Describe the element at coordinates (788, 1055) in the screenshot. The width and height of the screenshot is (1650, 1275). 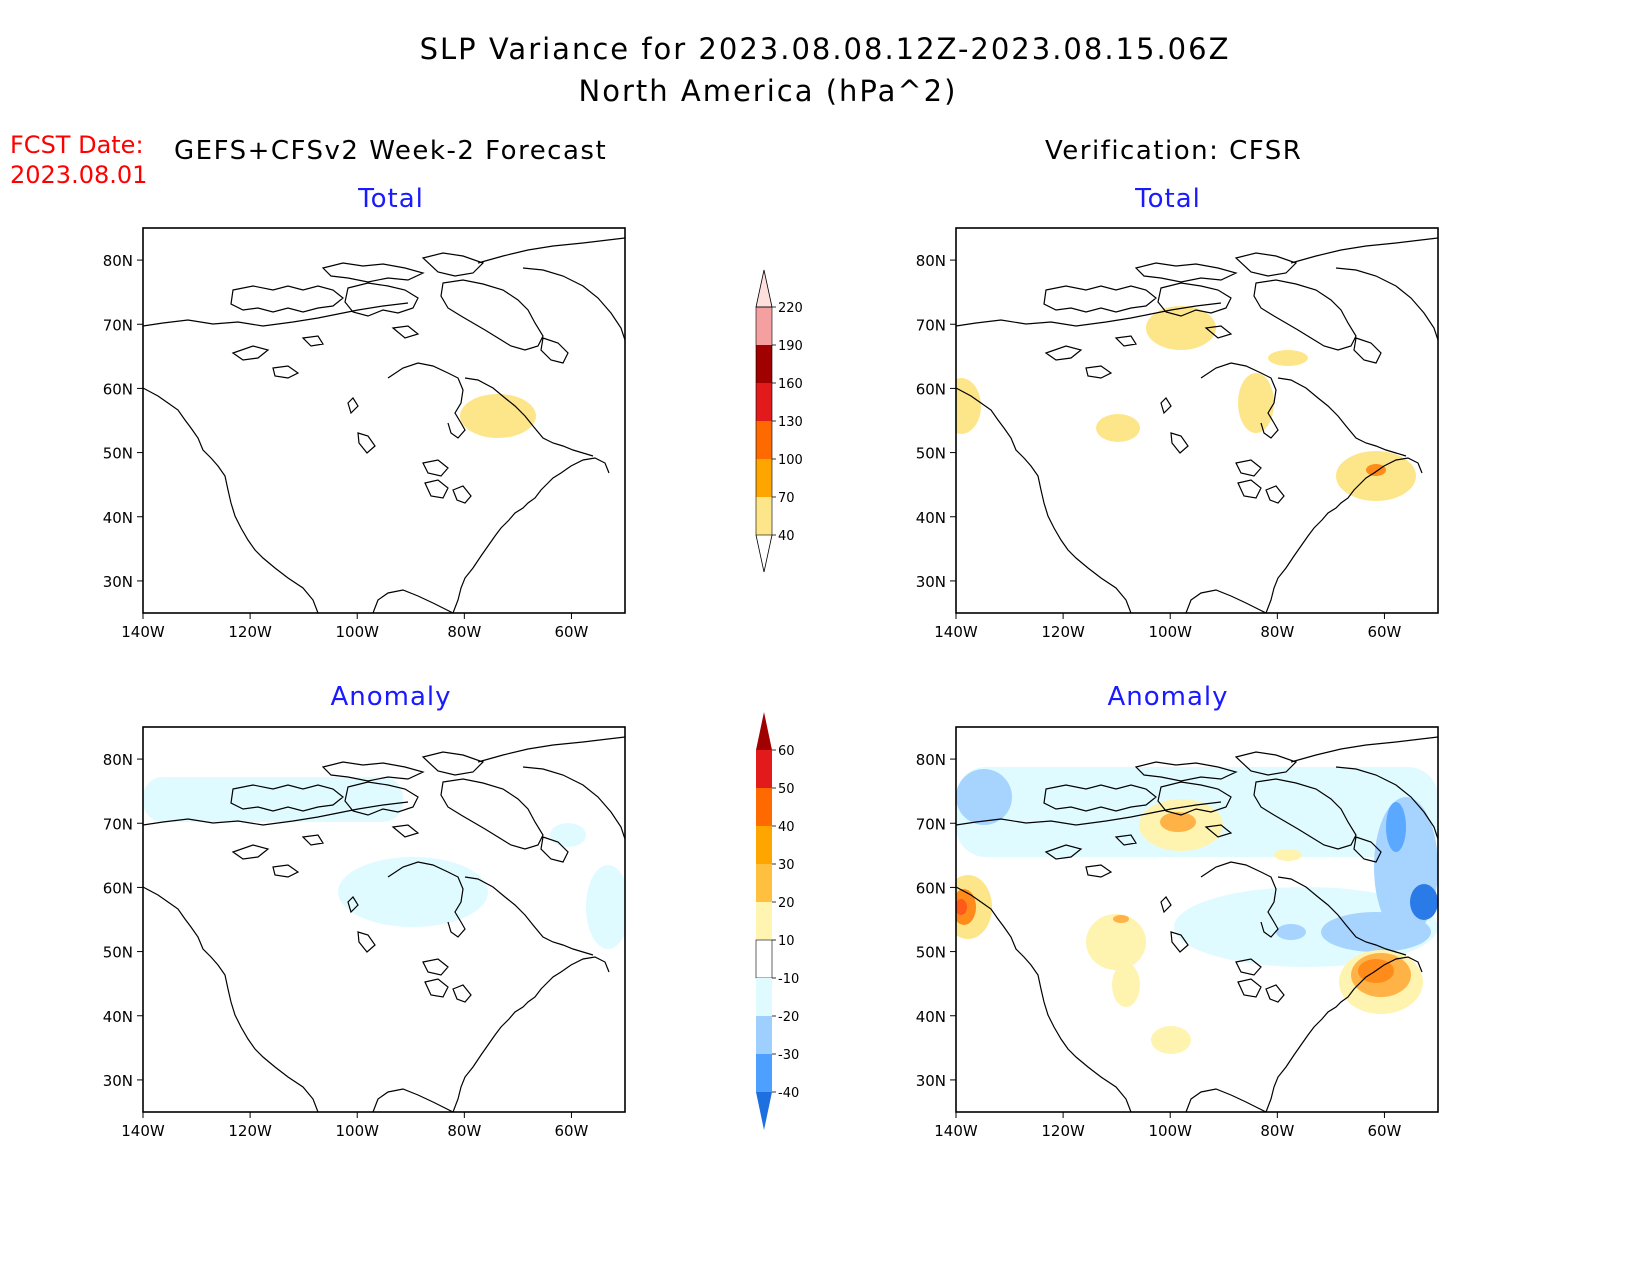
I see `anomaly-colorbar-label: -30` at that location.